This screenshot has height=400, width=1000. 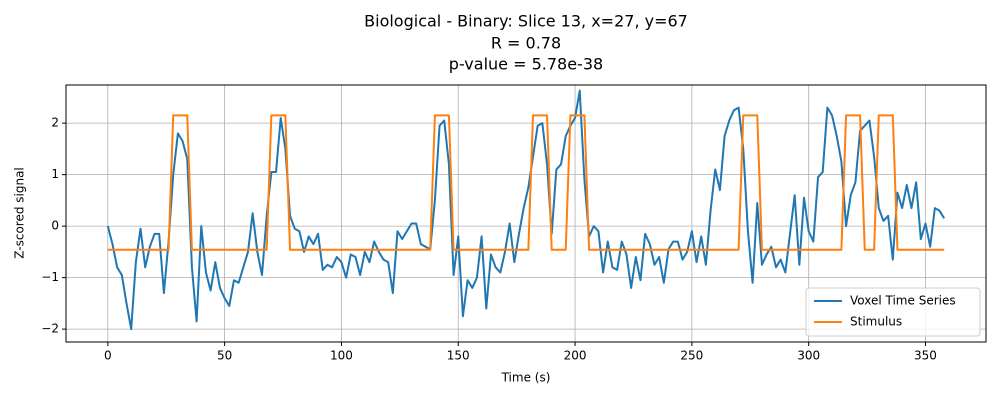 What do you see at coordinates (55, 226) in the screenshot?
I see `y-tick-label: 0` at bounding box center [55, 226].